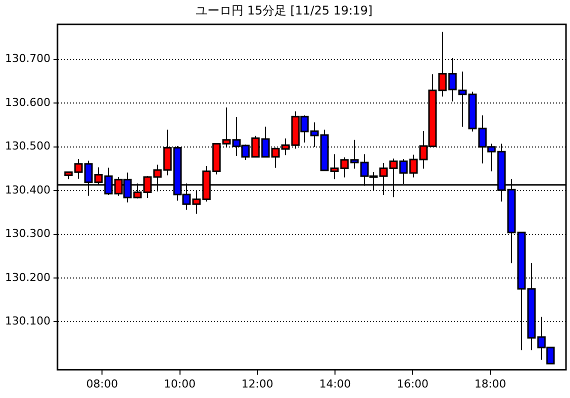 This screenshot has height=398, width=570. I want to click on y-tick-label: 130.300, so click(27, 233).